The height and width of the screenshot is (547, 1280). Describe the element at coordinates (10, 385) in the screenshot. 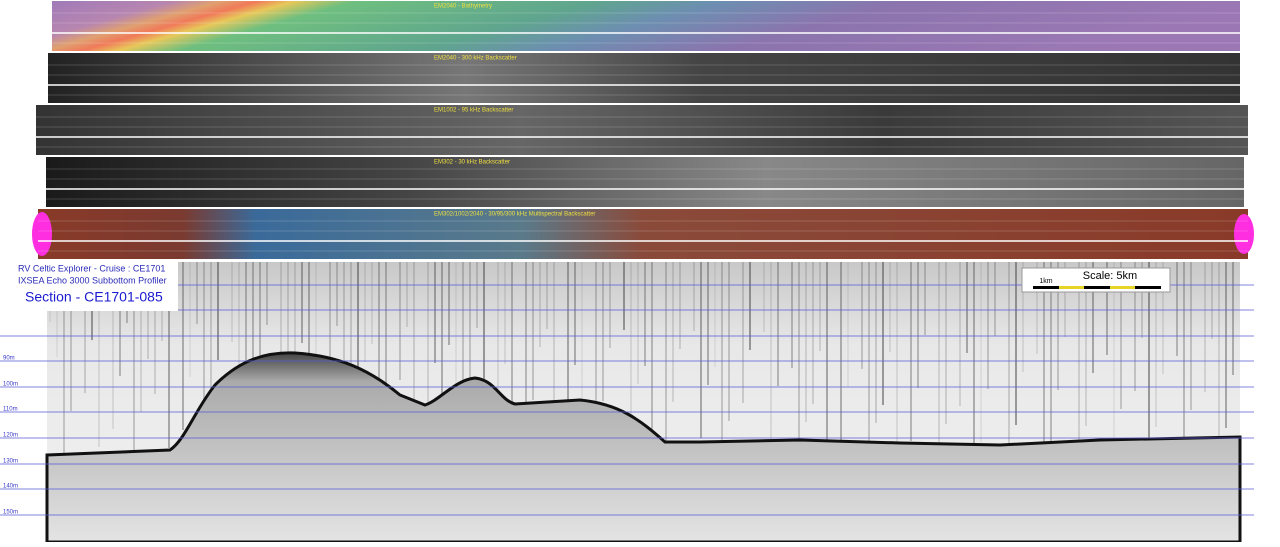

I see `depth-label: 100m` at that location.